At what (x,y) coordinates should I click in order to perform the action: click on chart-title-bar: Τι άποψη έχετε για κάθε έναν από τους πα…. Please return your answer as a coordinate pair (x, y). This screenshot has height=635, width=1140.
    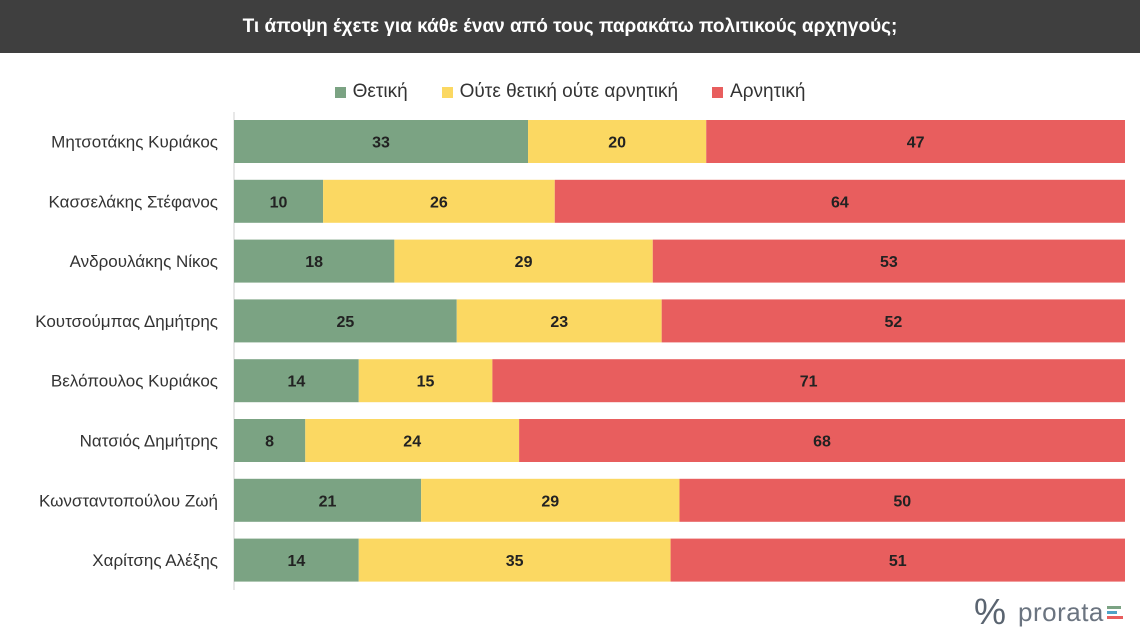
    Looking at the image, I should click on (570, 26).